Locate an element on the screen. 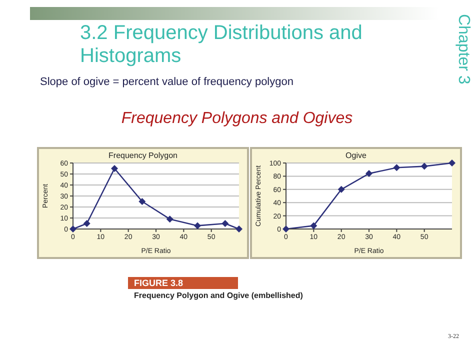 The image size is (474, 355). chart-title: Frequency Polygon is located at coordinates (143, 155).